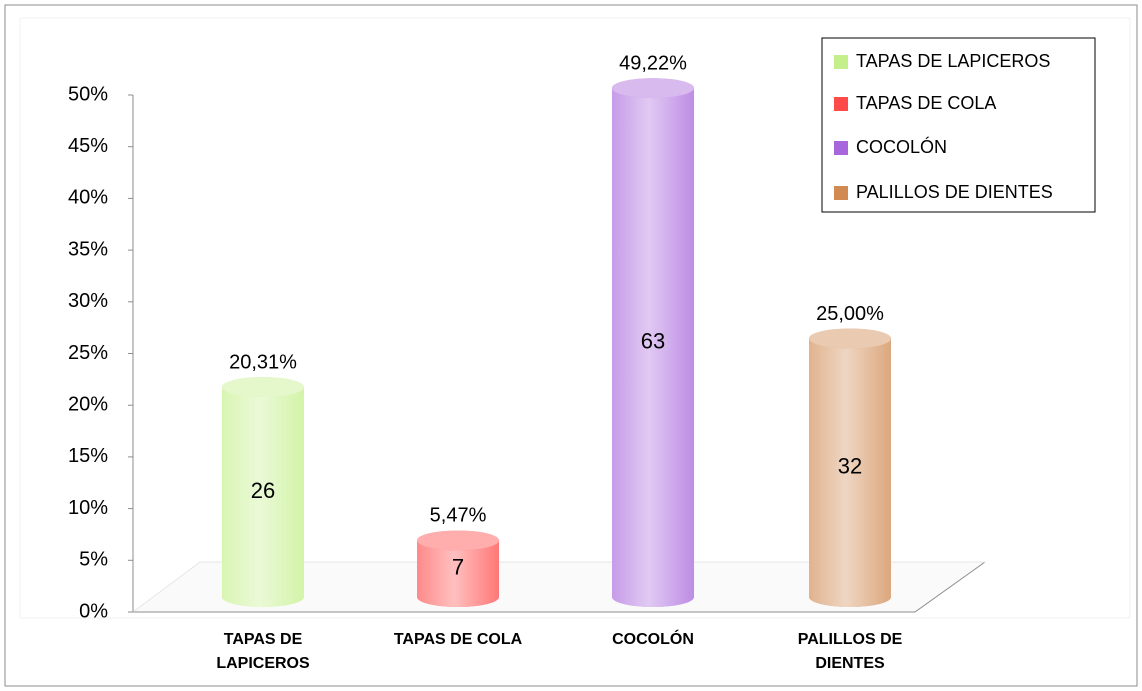 This screenshot has height=691, width=1142. I want to click on count-label: 26, so click(263, 490).